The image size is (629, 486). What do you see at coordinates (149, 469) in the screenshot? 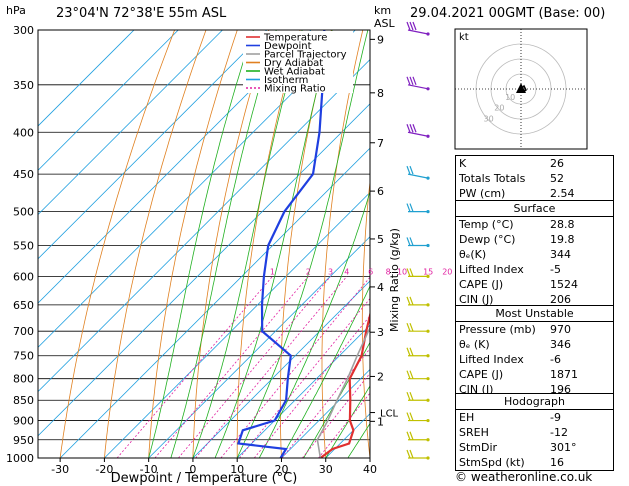
I see `x-tick-label: -10` at bounding box center [149, 469].